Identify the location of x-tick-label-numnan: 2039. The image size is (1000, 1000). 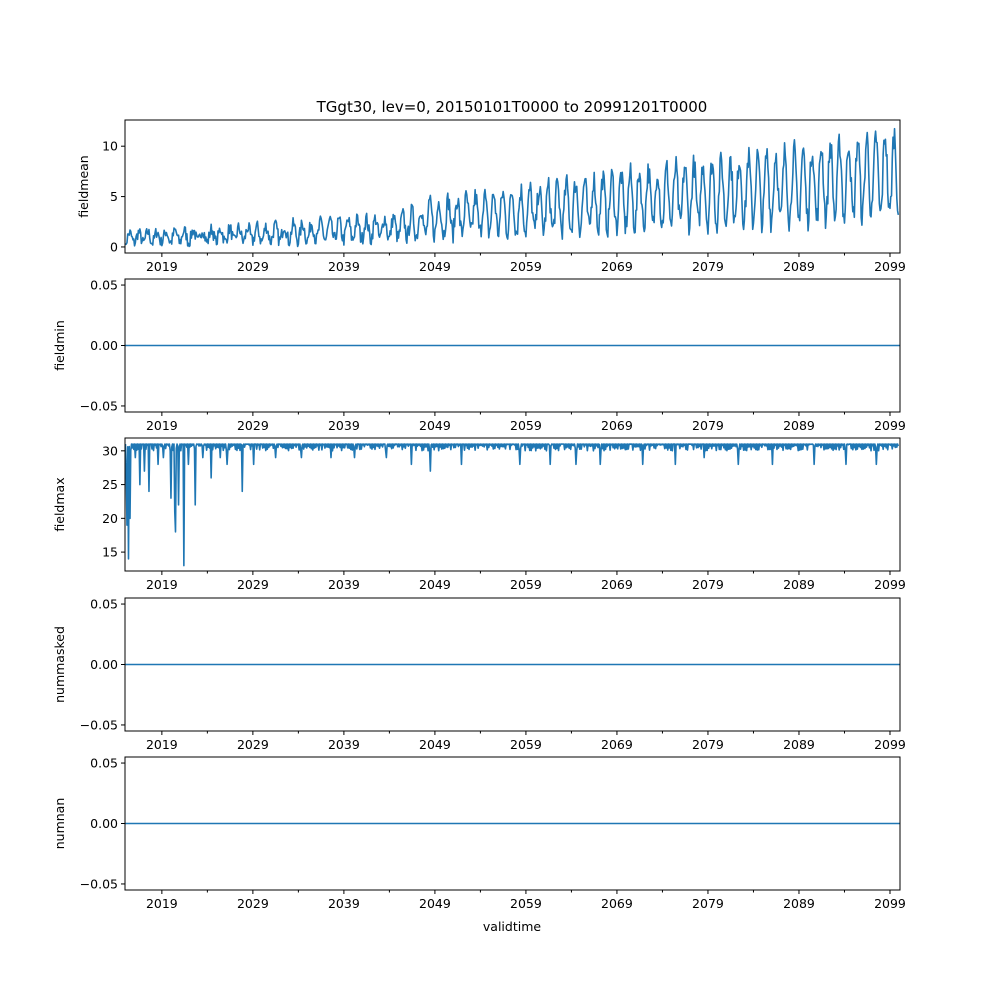
(344, 903).